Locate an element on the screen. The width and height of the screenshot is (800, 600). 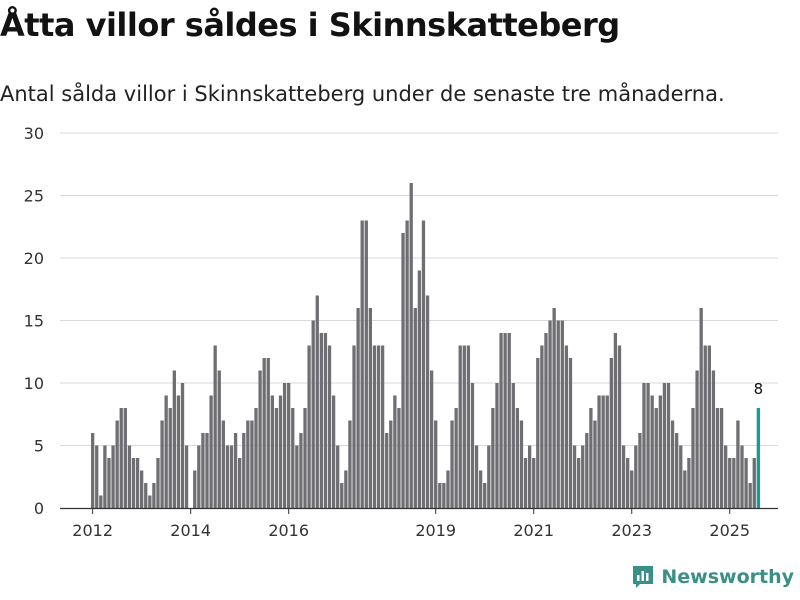
brand-name: Newsworthy is located at coordinates (727, 577).